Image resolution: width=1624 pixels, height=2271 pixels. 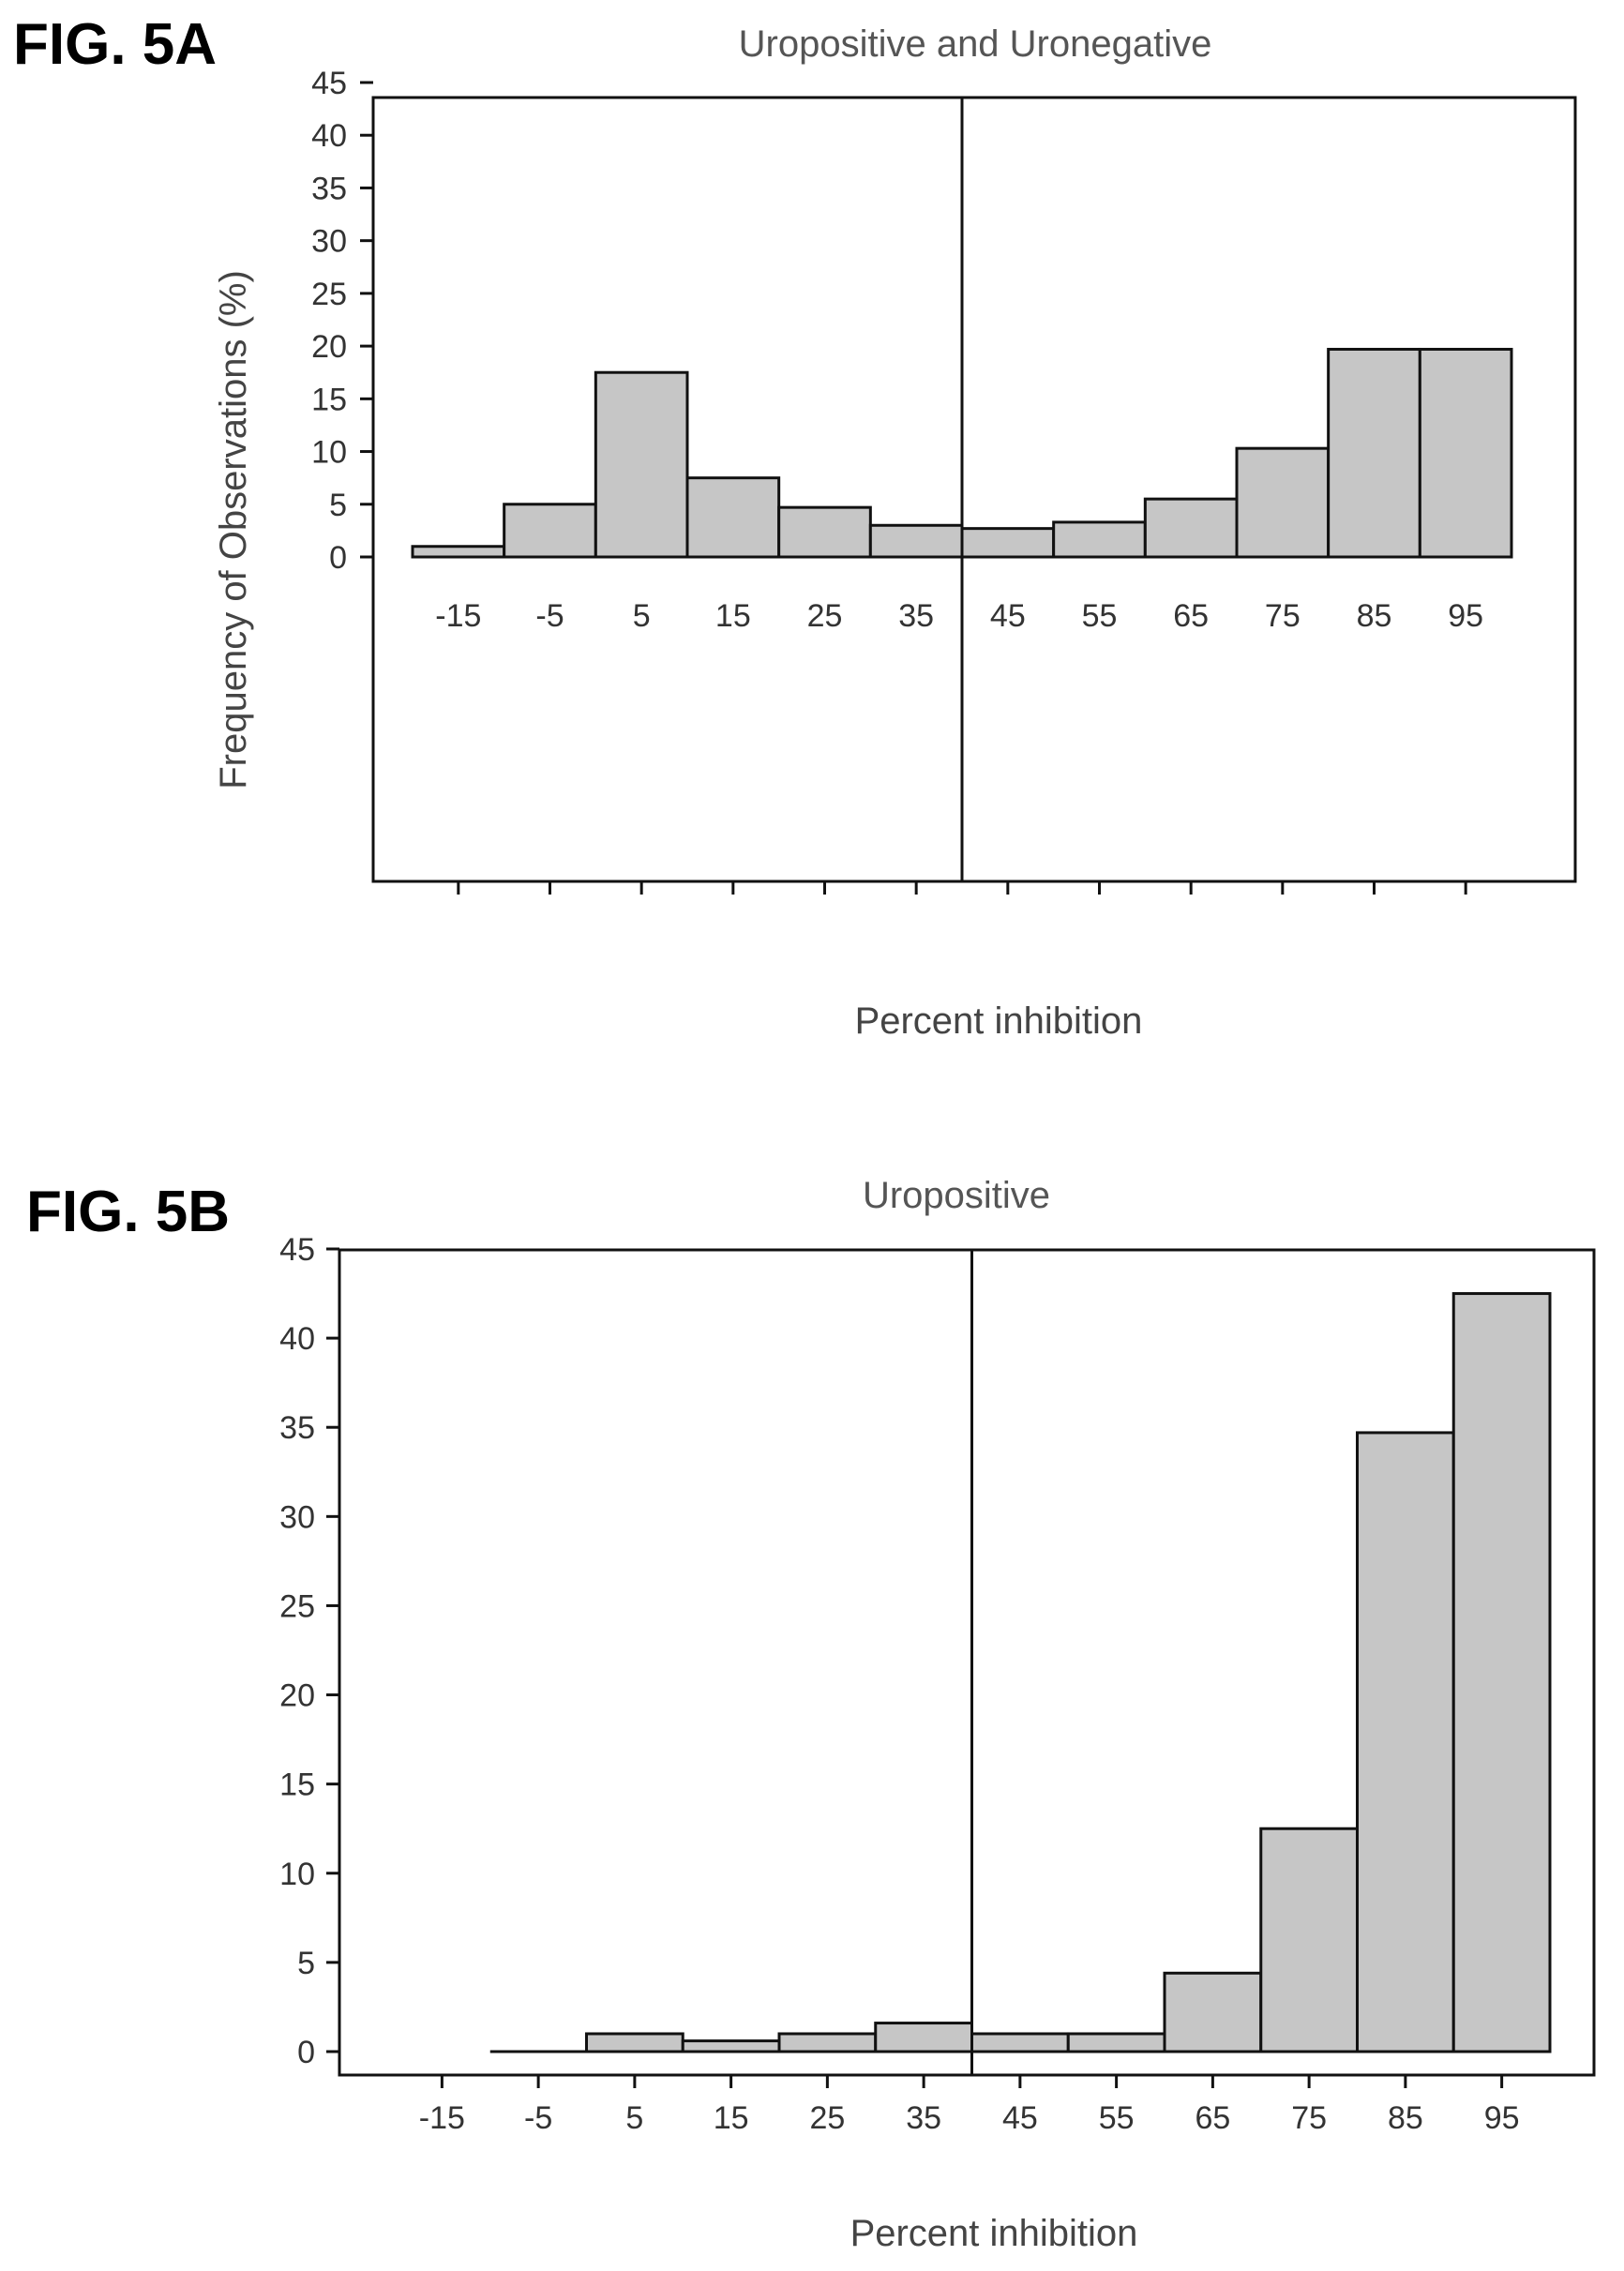 I want to click on chart-title: Uropositive, so click(x=957, y=1195).